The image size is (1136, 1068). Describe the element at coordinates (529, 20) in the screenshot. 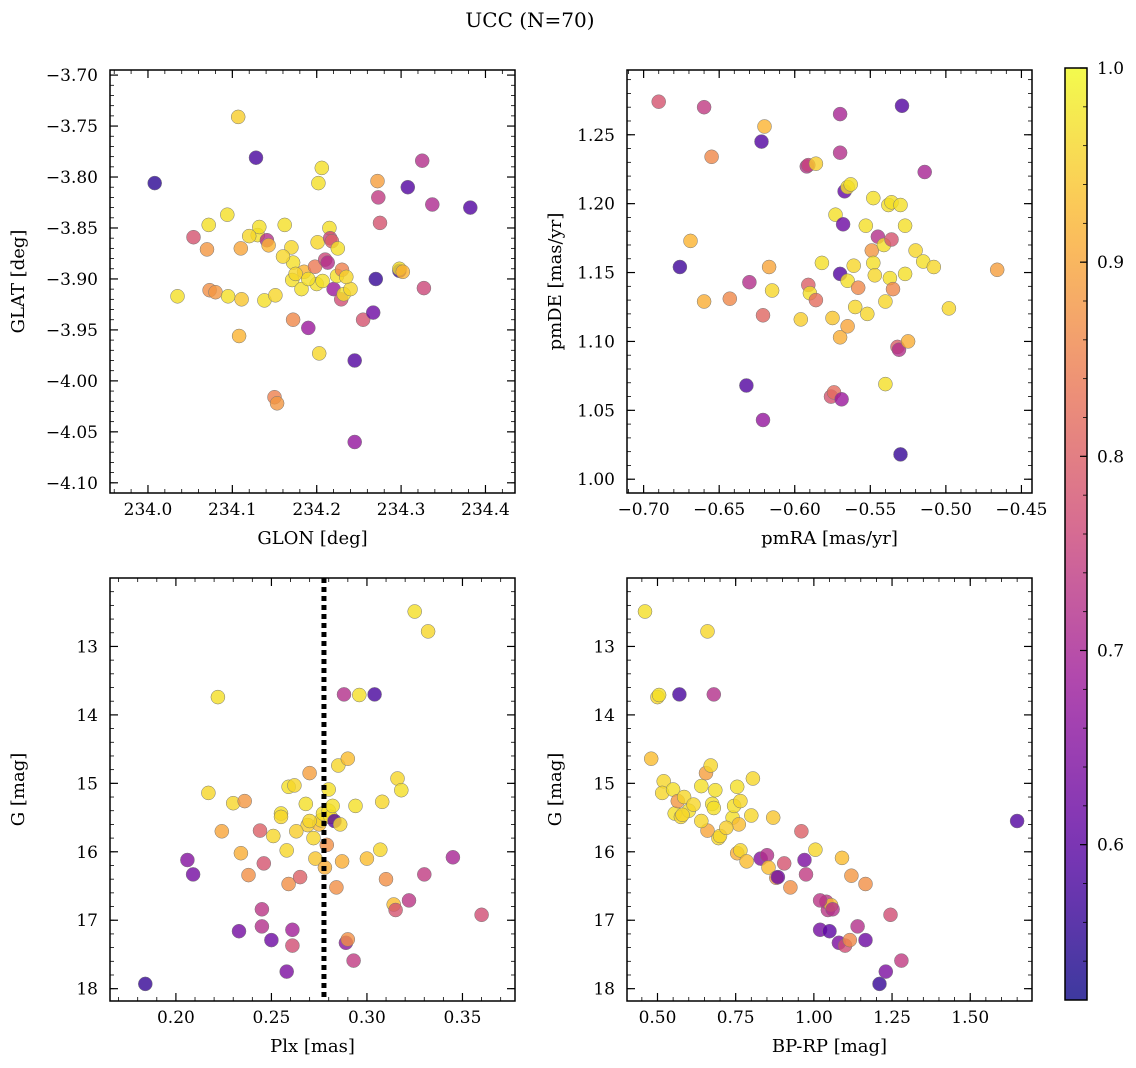

I see `figure-title: UCC (N=70)` at that location.